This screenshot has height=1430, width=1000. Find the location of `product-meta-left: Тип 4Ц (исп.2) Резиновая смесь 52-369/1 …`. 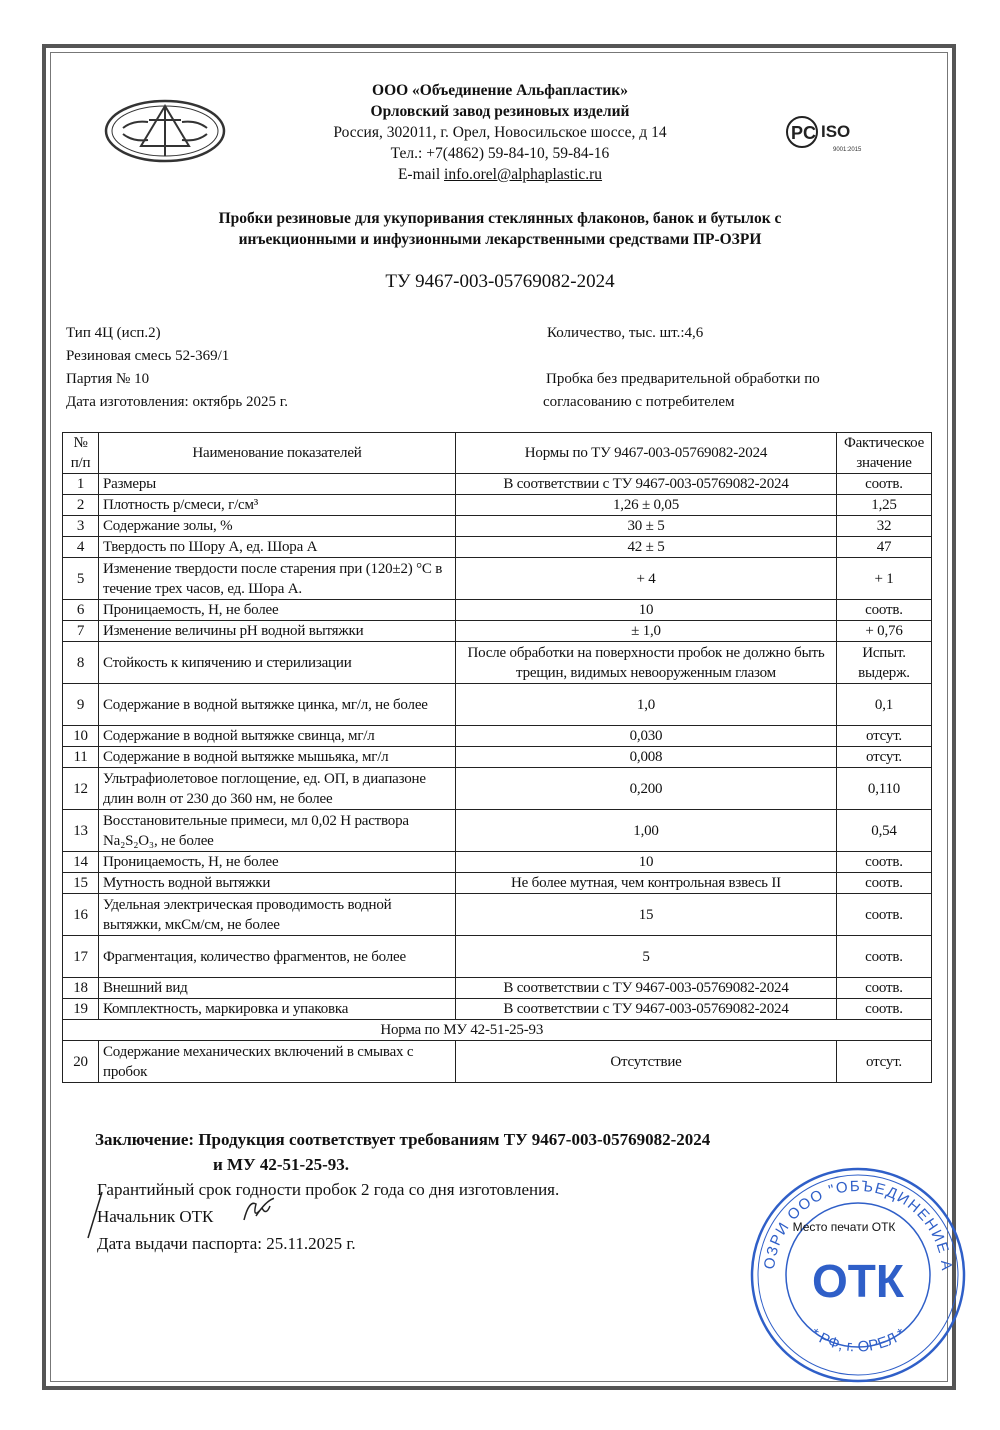

product-meta-left: Тип 4Ц (исп.2) Резиновая смесь 52-369/1 … is located at coordinates (177, 368).